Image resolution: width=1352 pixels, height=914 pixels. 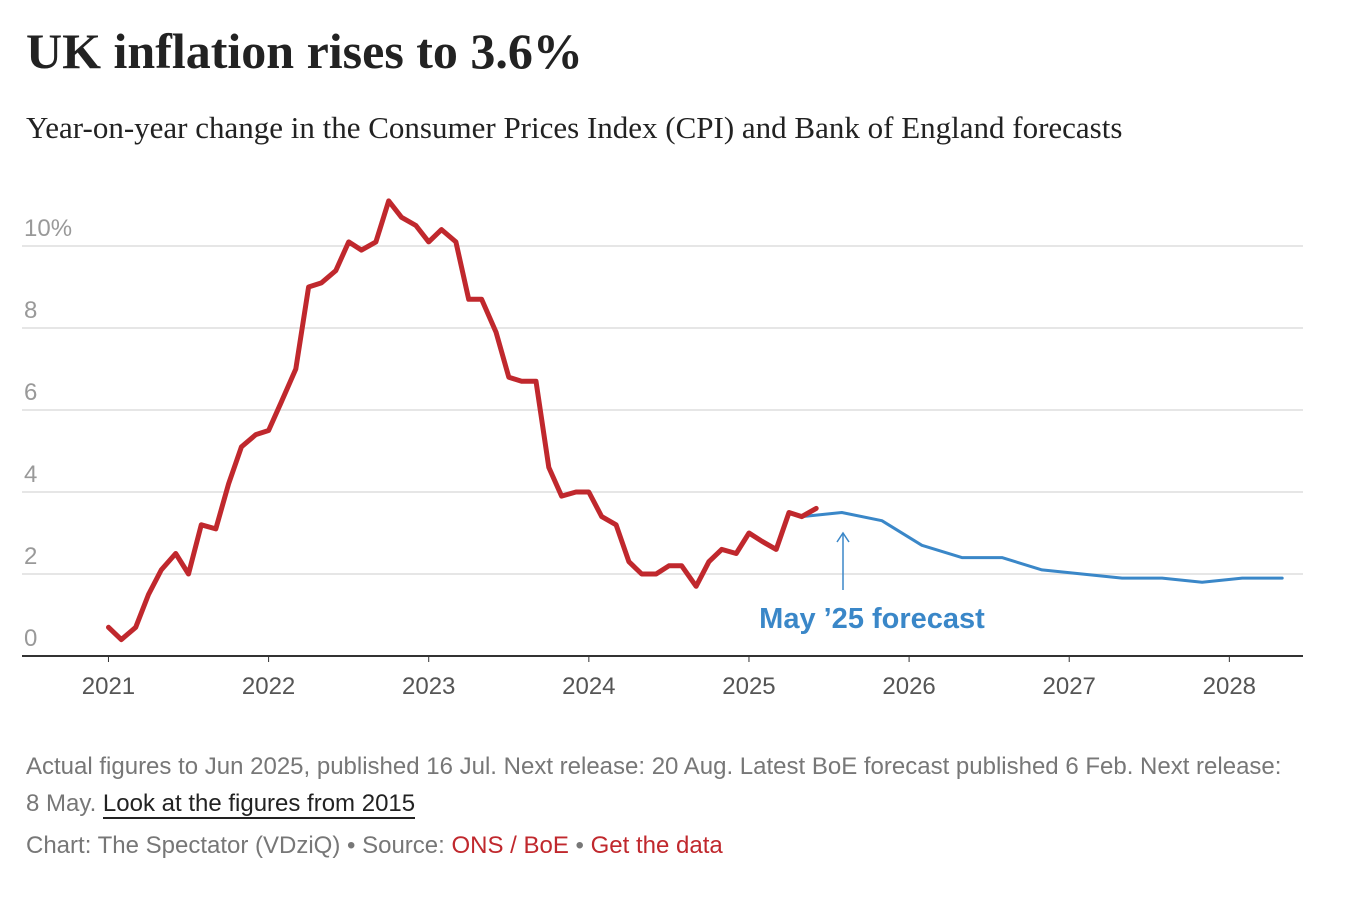 What do you see at coordinates (872, 619) in the screenshot?
I see `annotation: May ’25 forecast` at bounding box center [872, 619].